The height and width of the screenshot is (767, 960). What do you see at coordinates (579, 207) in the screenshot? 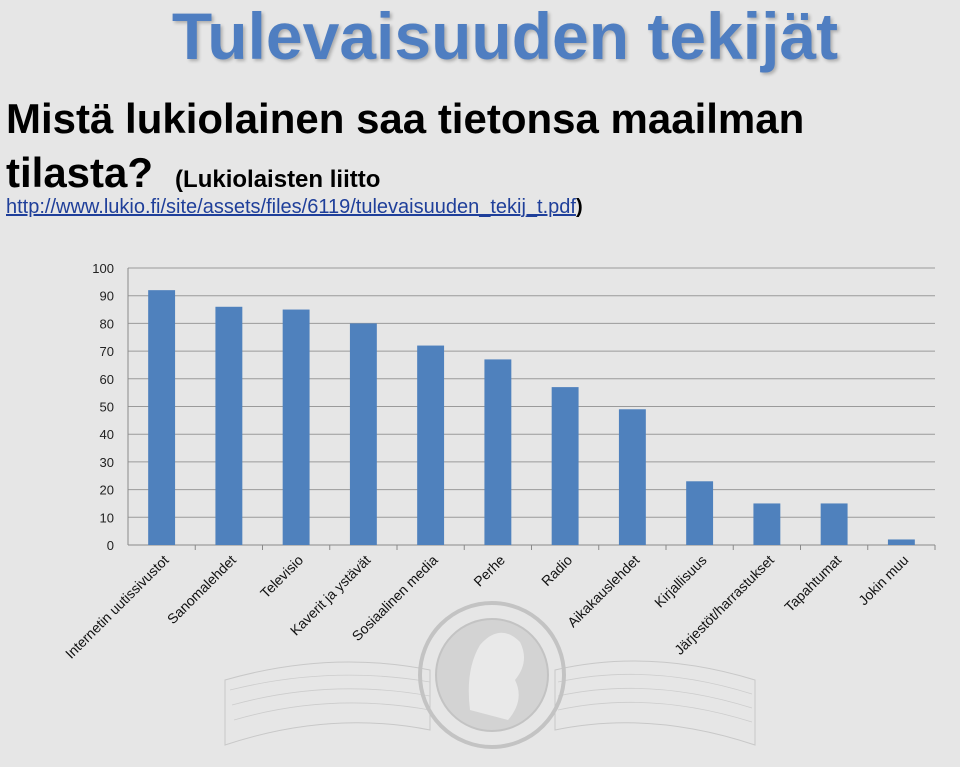
I see `source-close-paren: )` at bounding box center [579, 207].